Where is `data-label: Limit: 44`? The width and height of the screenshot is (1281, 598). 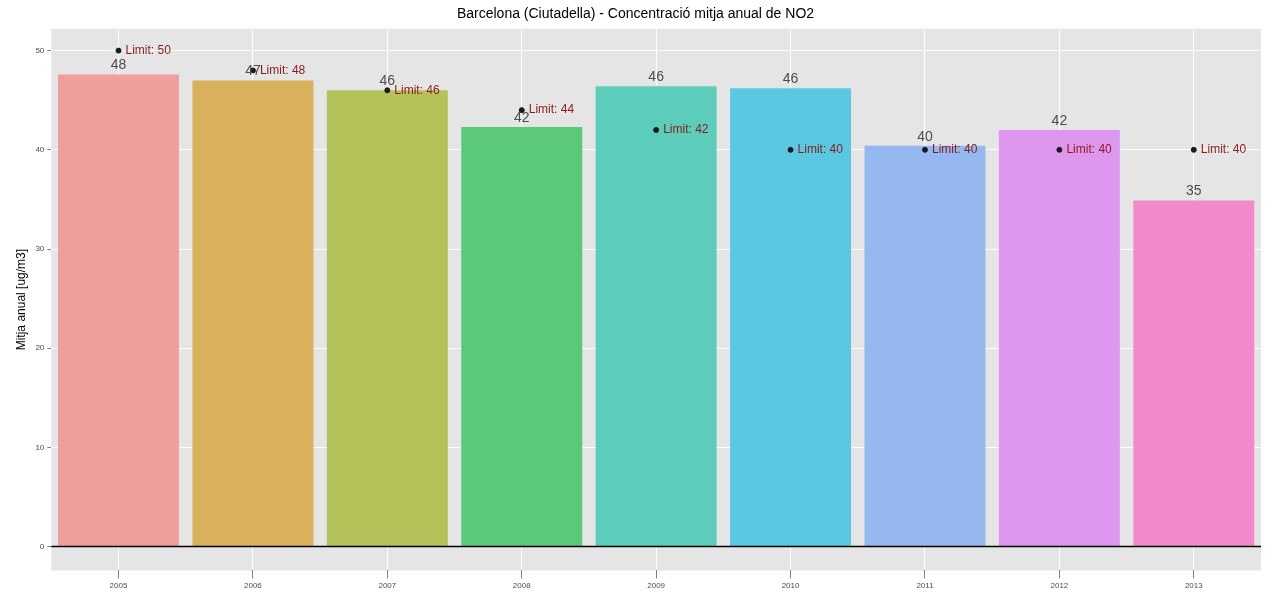 data-label: Limit: 44 is located at coordinates (551, 109).